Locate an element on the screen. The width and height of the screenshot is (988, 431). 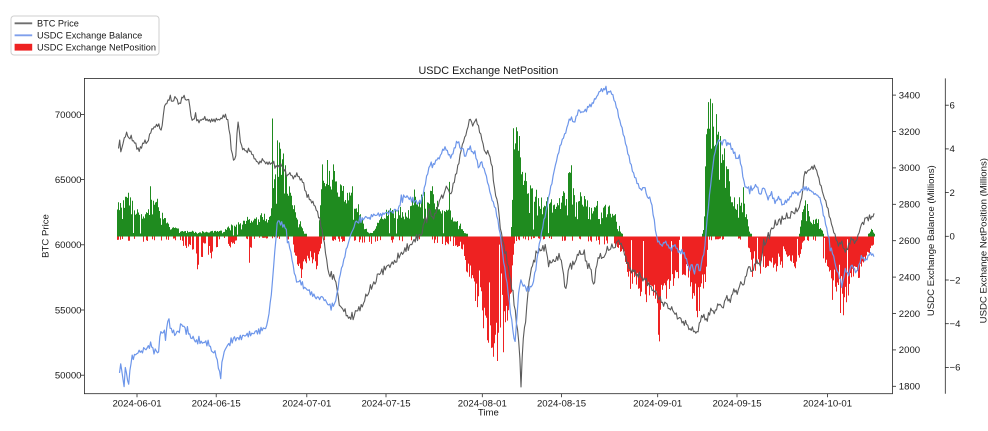
svg-text: 2024-08-15 is located at coordinates (561, 404).